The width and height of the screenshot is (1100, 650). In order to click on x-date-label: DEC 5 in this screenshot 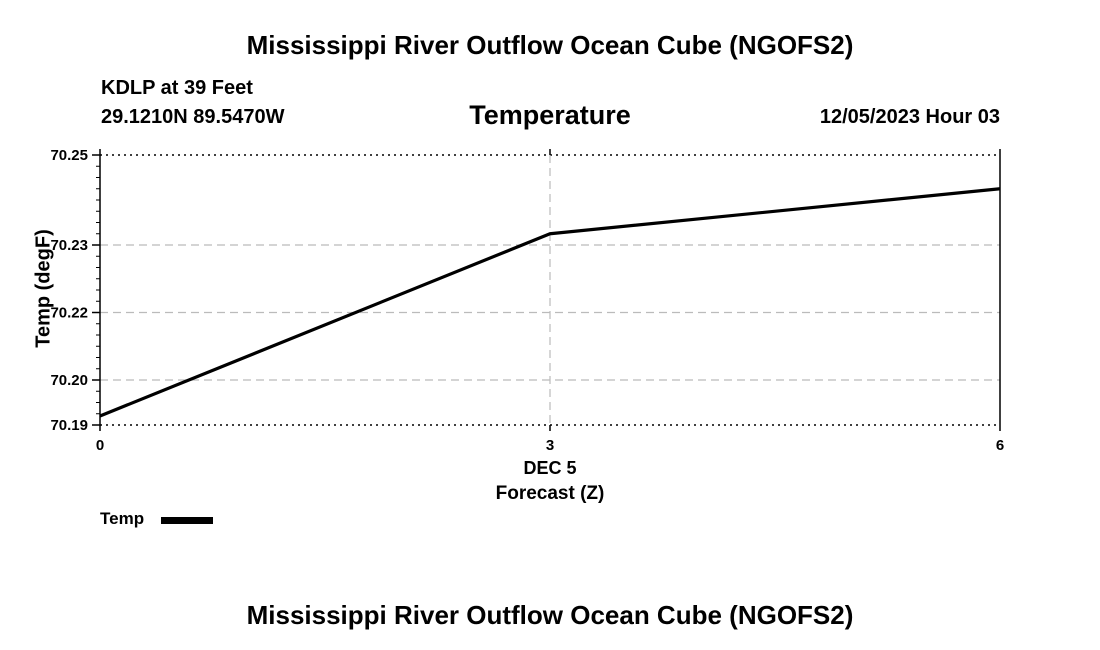, I will do `click(550, 468)`.